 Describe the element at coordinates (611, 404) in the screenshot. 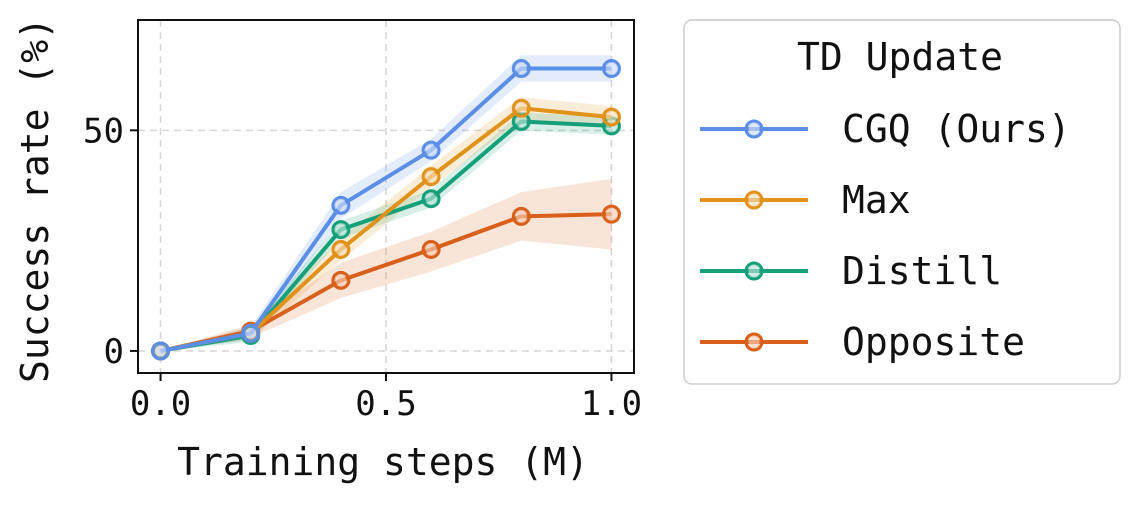

I see `x-tick-label: 1.0` at that location.